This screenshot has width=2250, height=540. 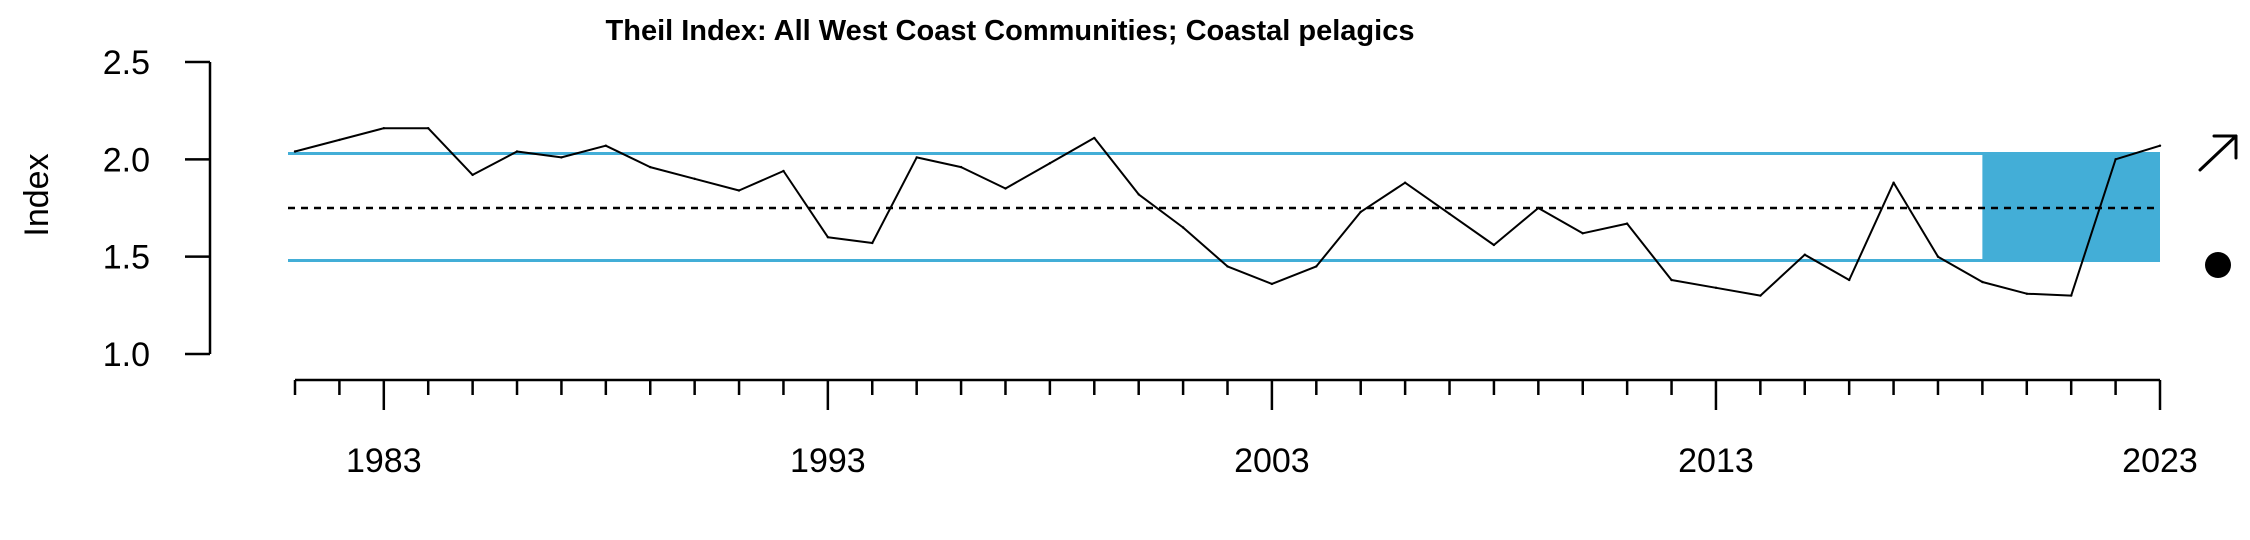 What do you see at coordinates (2218, 153) in the screenshot?
I see `arrow-up-right-icon` at bounding box center [2218, 153].